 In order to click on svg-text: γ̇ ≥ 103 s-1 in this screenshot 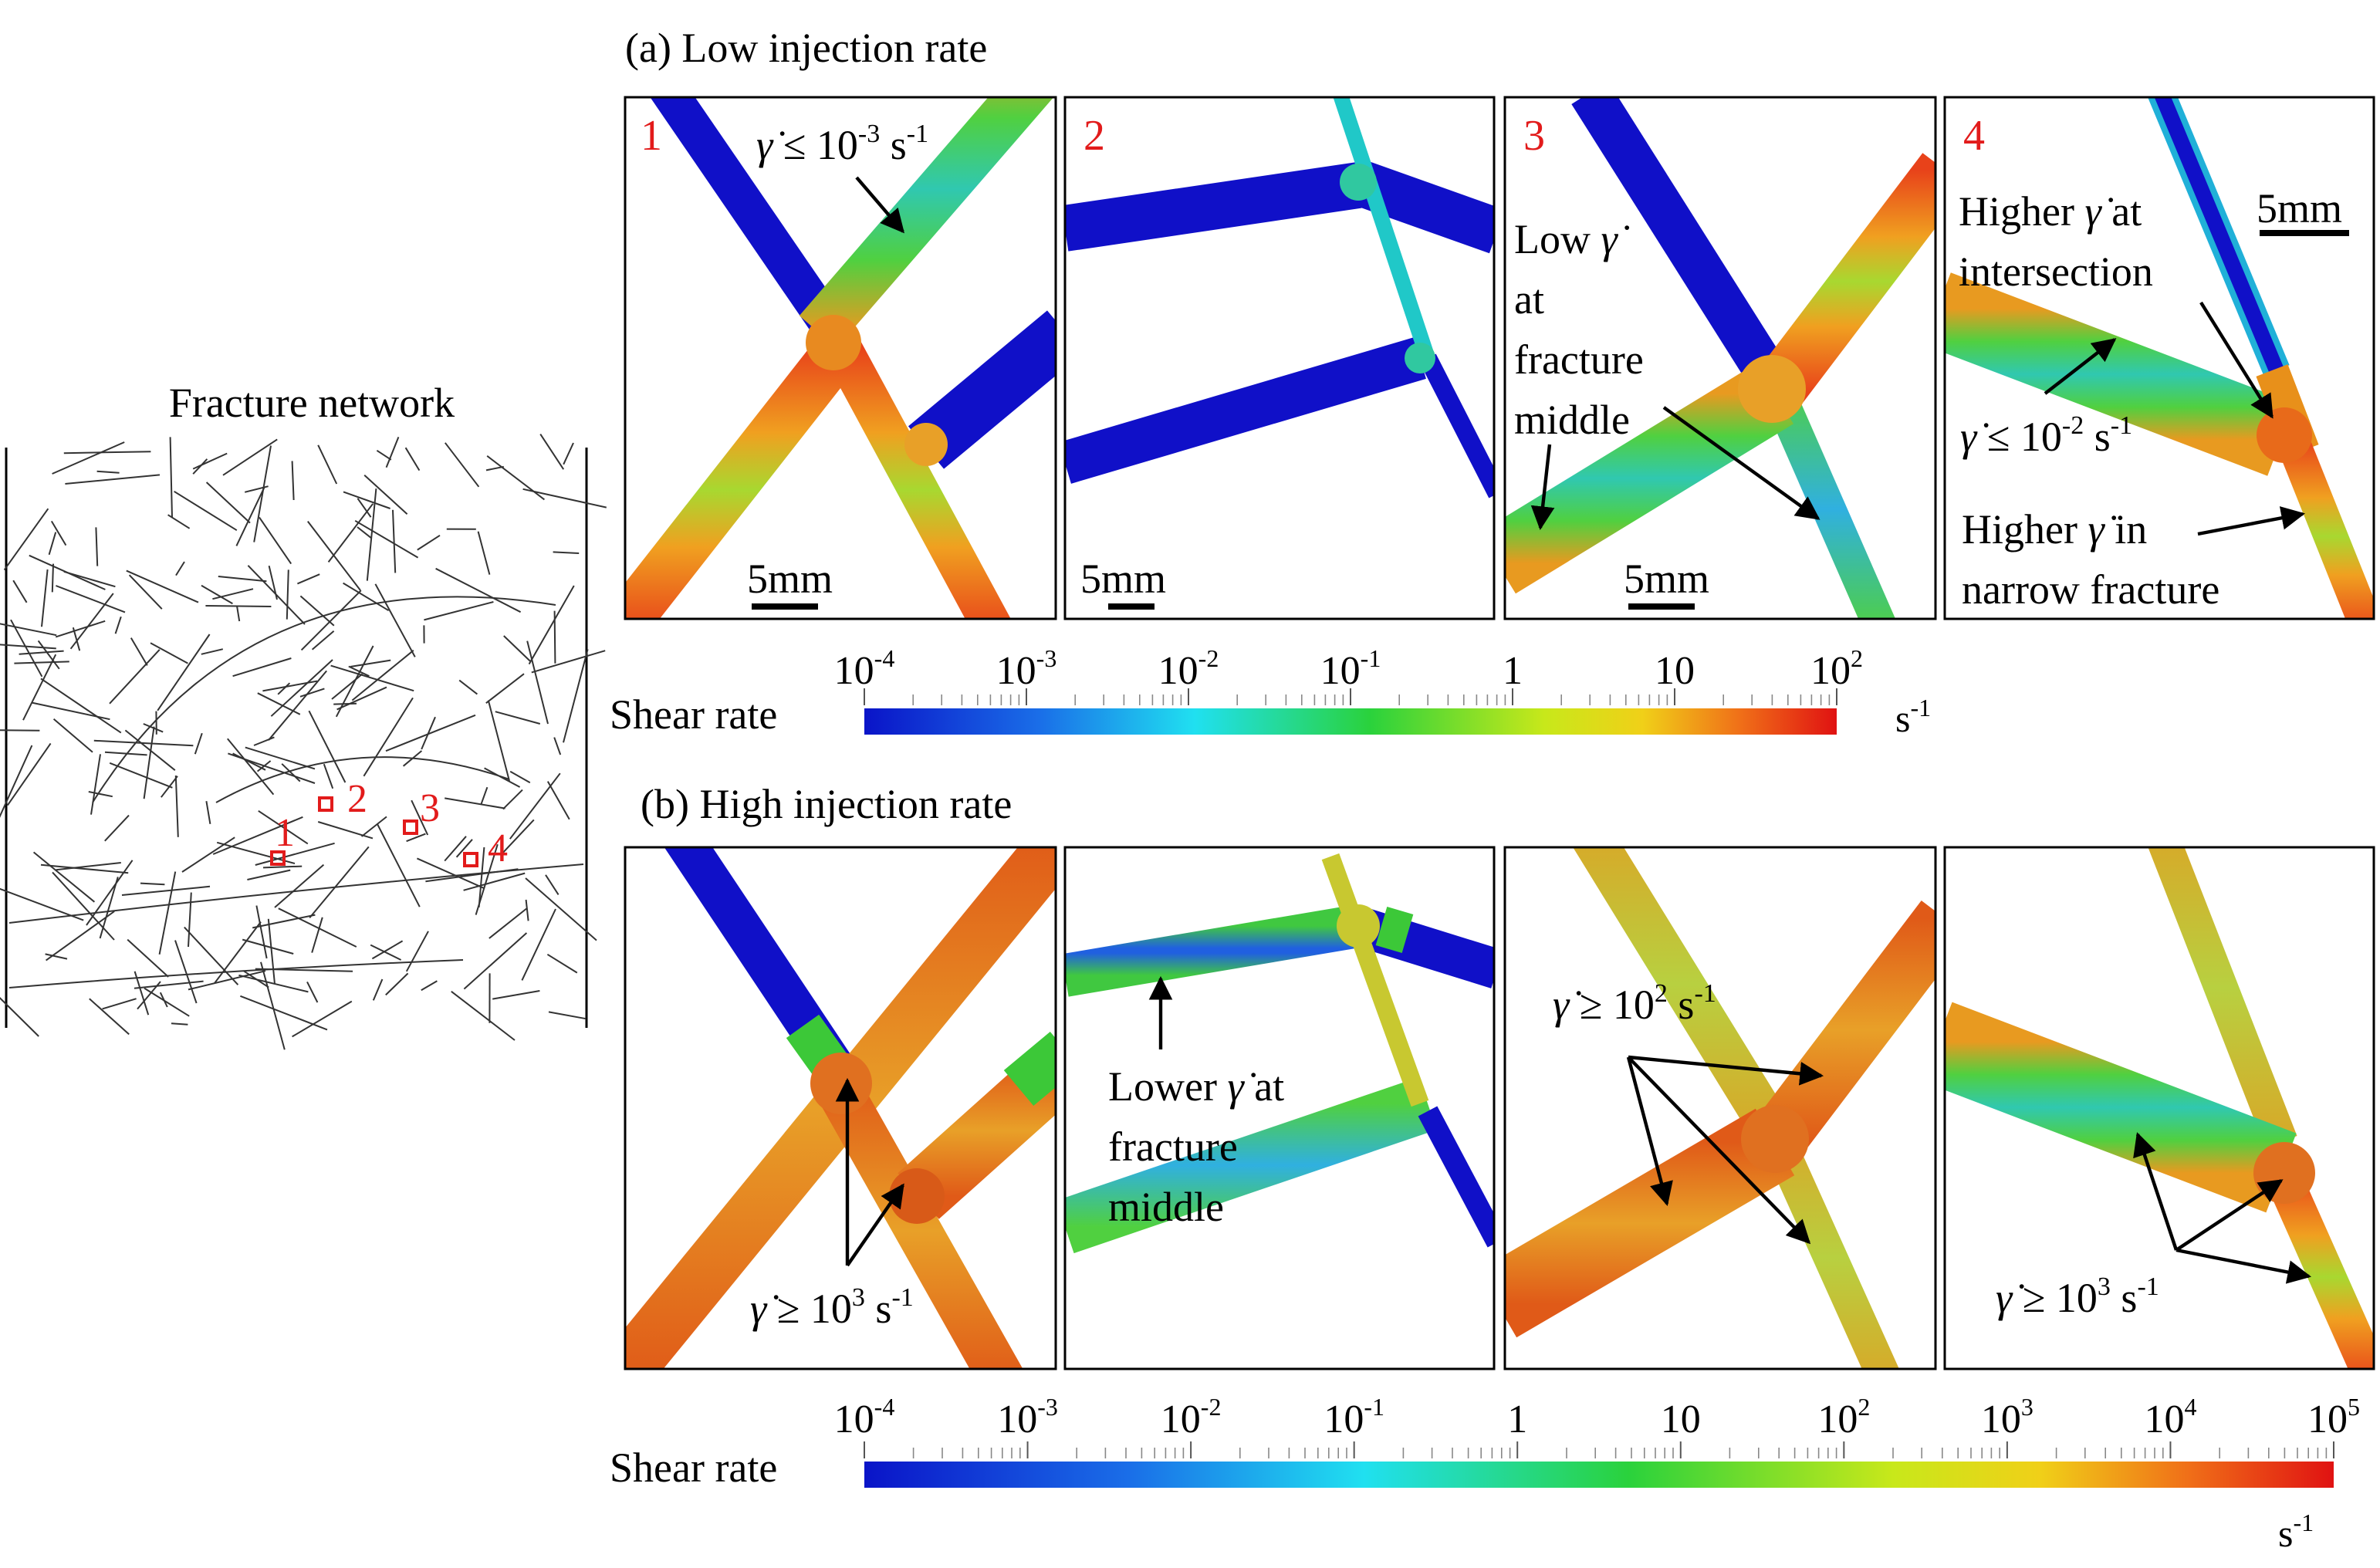, I will do `click(832, 1307)`.